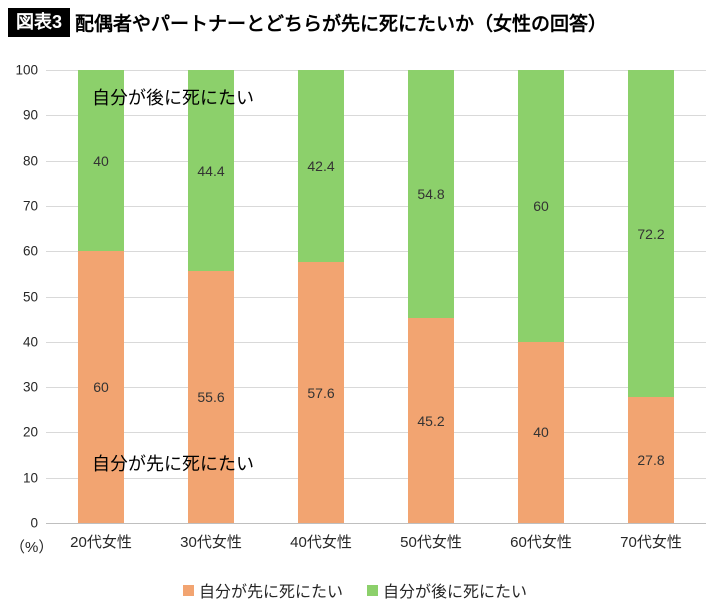 The image size is (710, 609). What do you see at coordinates (455, 592) in the screenshot?
I see `legend-label: 自分が後に死にたい` at bounding box center [455, 592].